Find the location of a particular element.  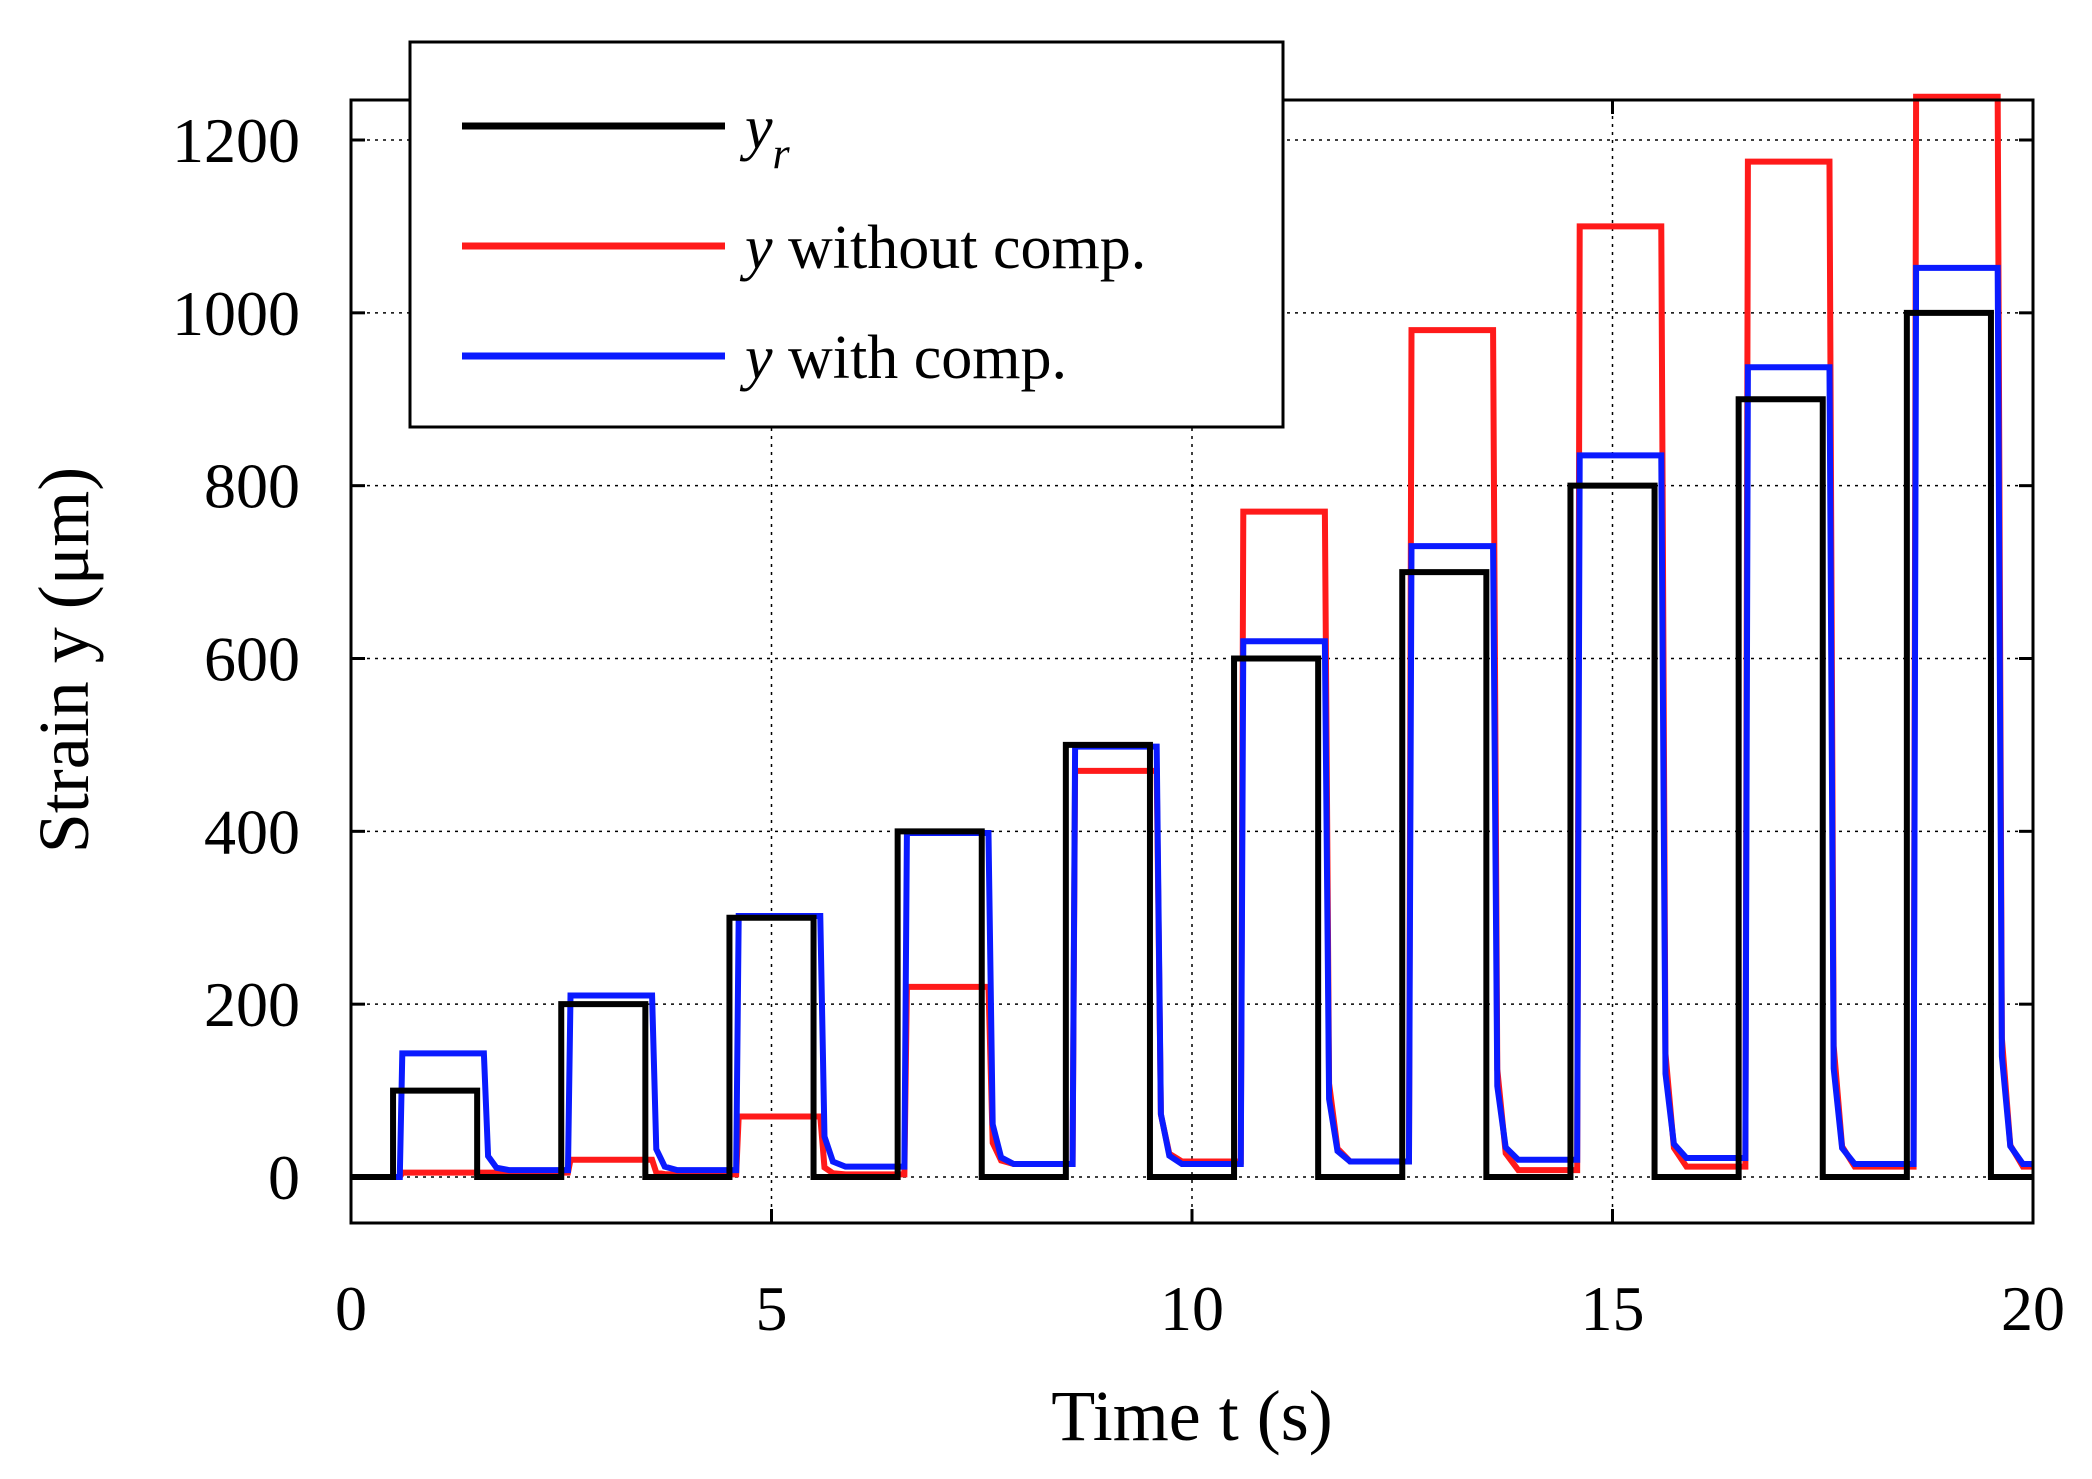

y-tick-label: 1000 is located at coordinates (236, 313).